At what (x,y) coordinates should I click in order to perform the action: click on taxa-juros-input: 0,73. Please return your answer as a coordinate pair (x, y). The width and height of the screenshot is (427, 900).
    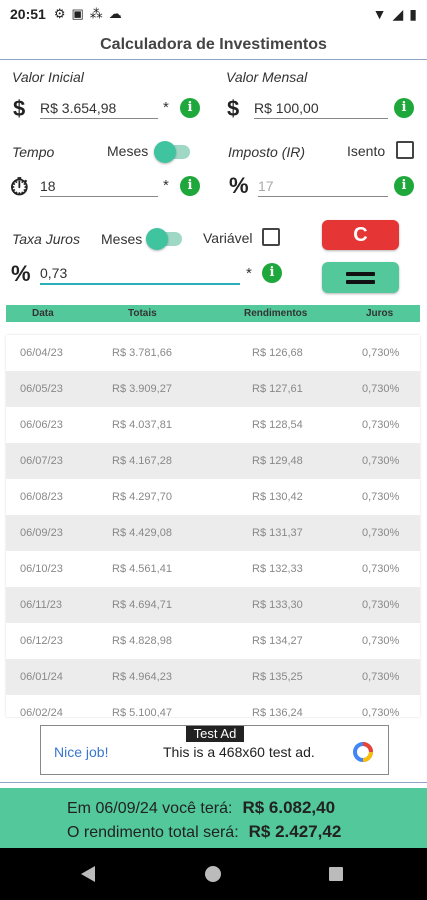
    Looking at the image, I should click on (140, 275).